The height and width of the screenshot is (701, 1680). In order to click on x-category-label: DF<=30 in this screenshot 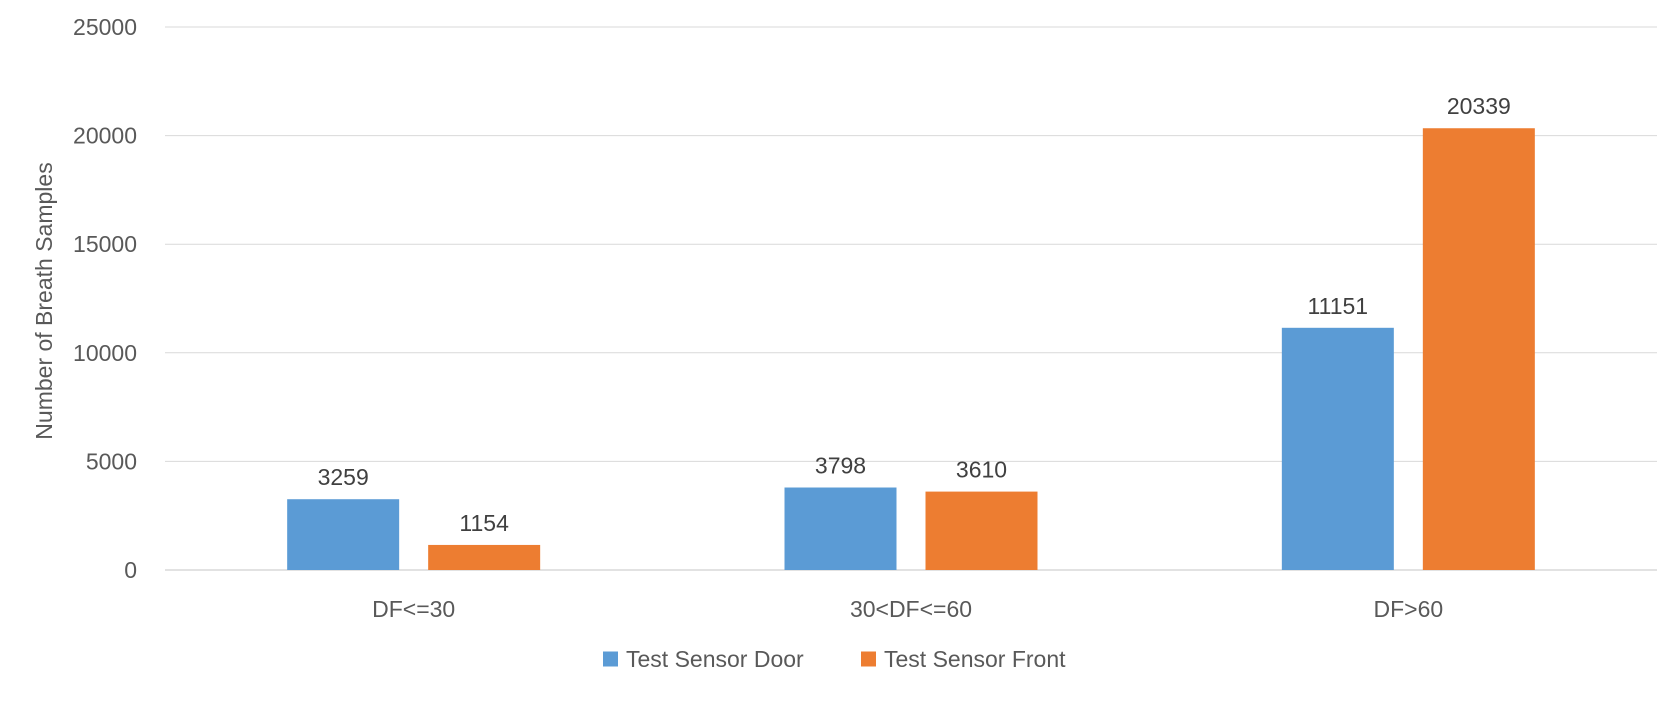, I will do `click(413, 609)`.